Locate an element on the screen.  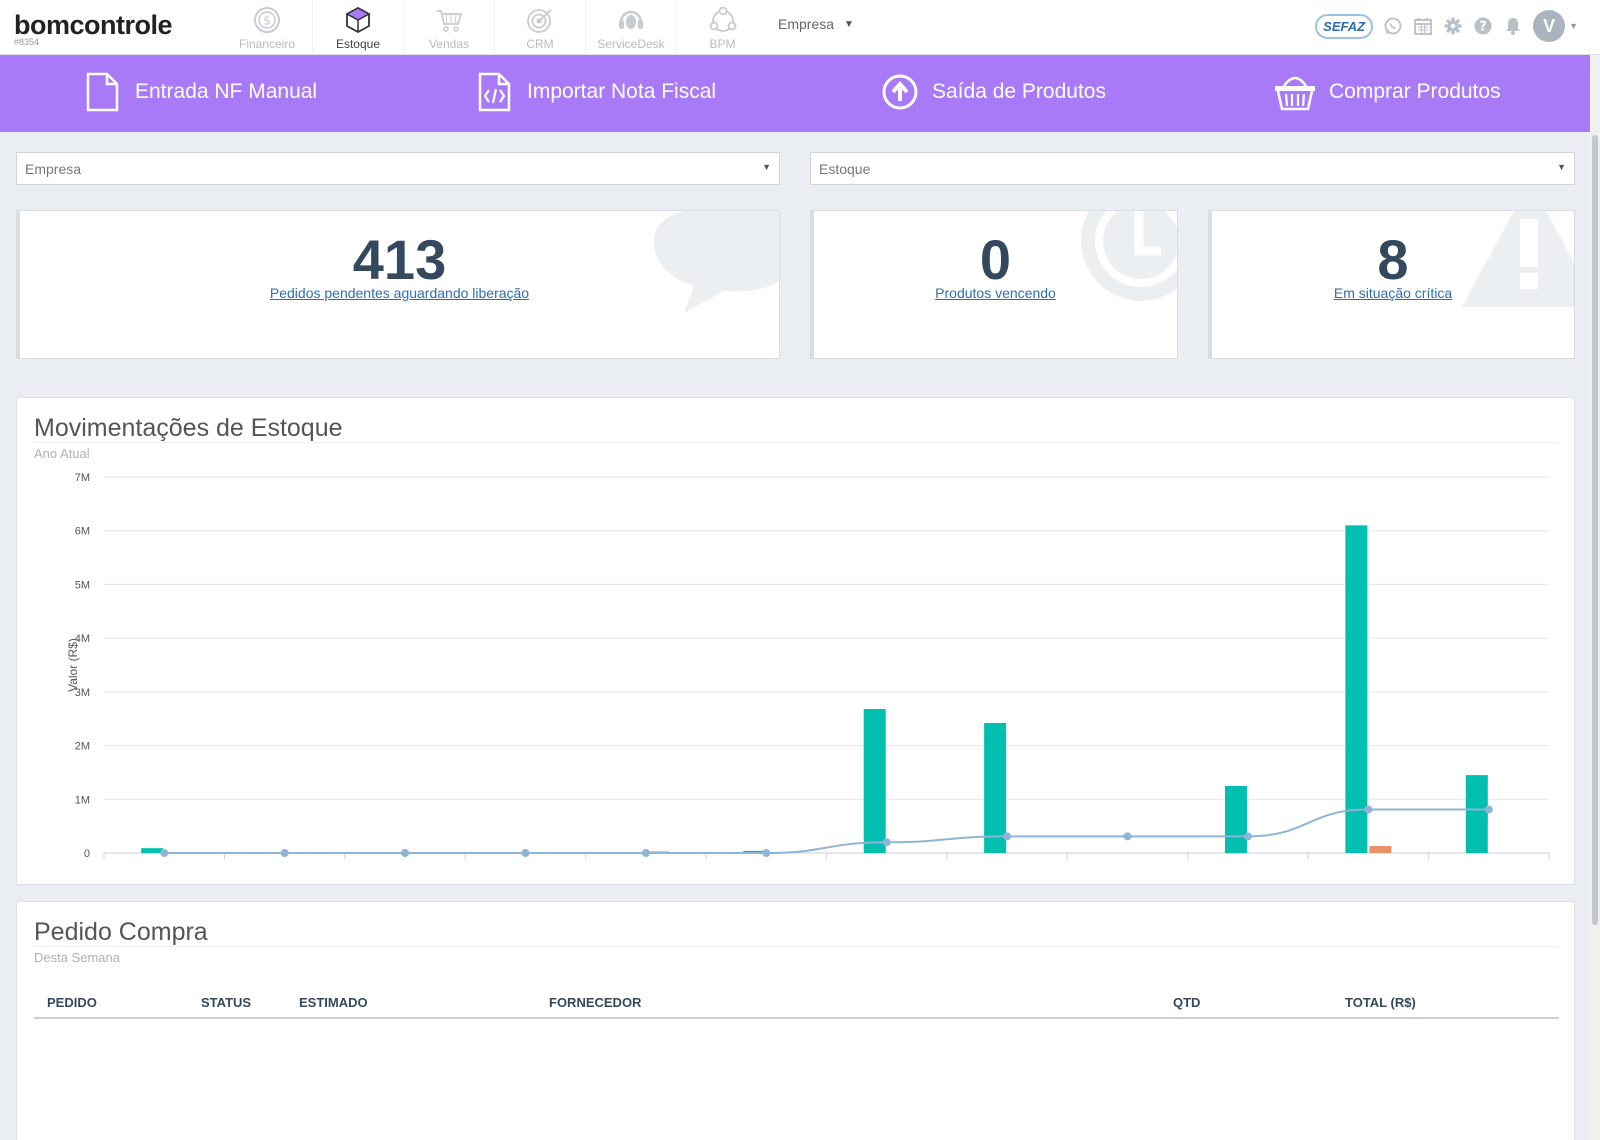
estoque-select-placeholder: Estoque is located at coordinates (845, 169).